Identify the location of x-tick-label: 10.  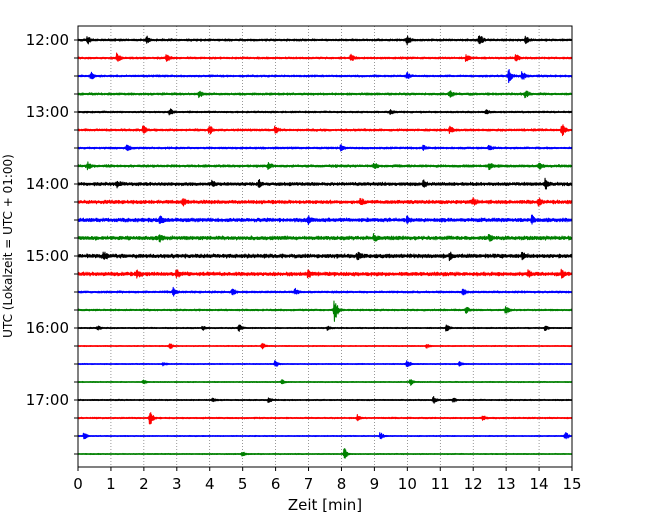
(407, 484).